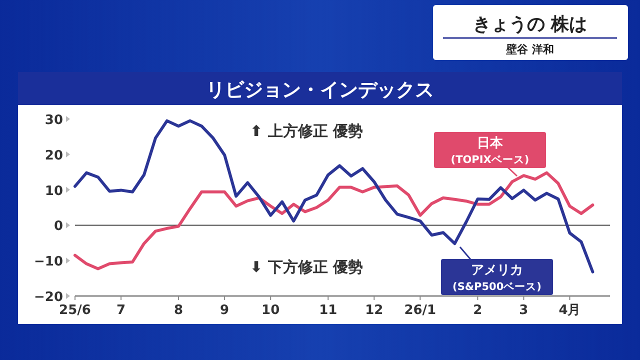 This screenshot has width=640, height=360. What do you see at coordinates (307, 131) in the screenshot?
I see `annotation: ⬆ 上方修正 優勢` at bounding box center [307, 131].